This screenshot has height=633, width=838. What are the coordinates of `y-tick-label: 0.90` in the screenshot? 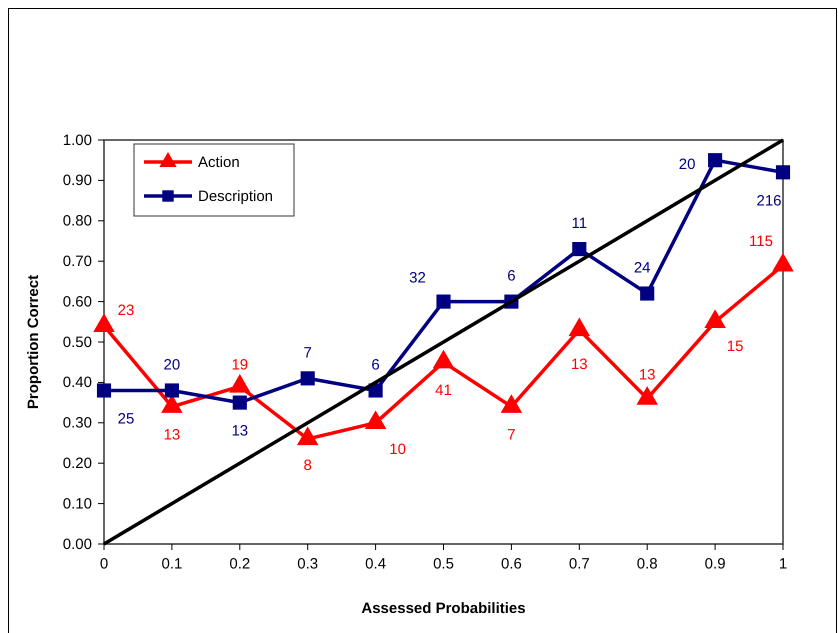 It's located at (77, 181).